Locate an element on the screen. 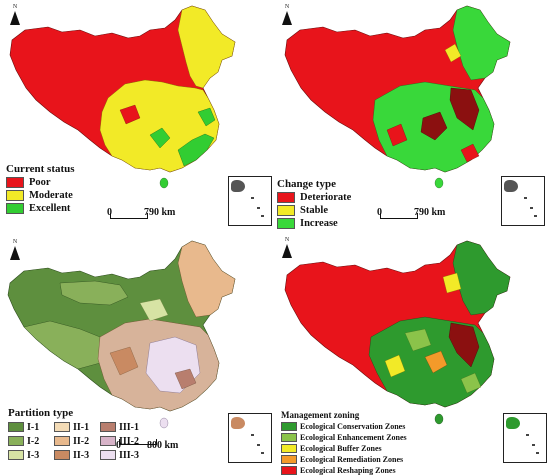  legend-item-ii-2: II-2 is located at coordinates (77, 441).